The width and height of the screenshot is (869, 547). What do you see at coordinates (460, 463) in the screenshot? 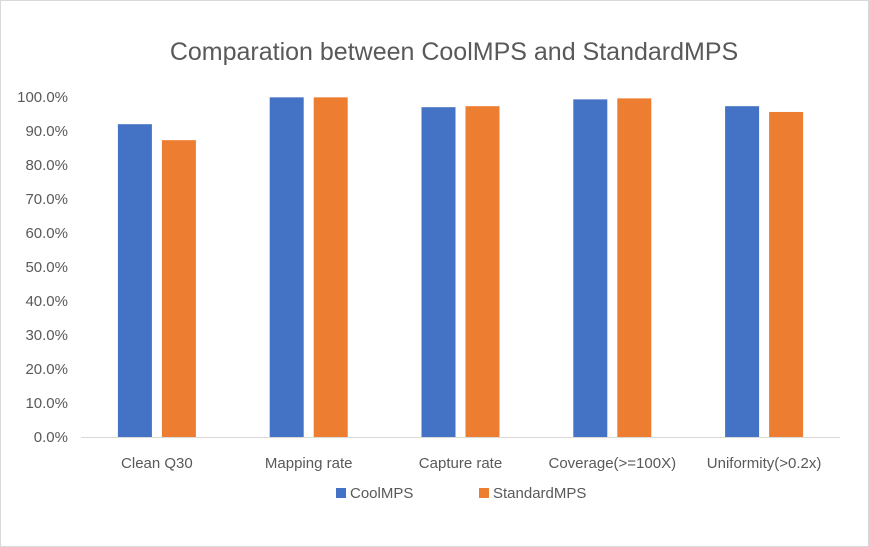
I see `x-tick-label: Capture rate` at bounding box center [460, 463].